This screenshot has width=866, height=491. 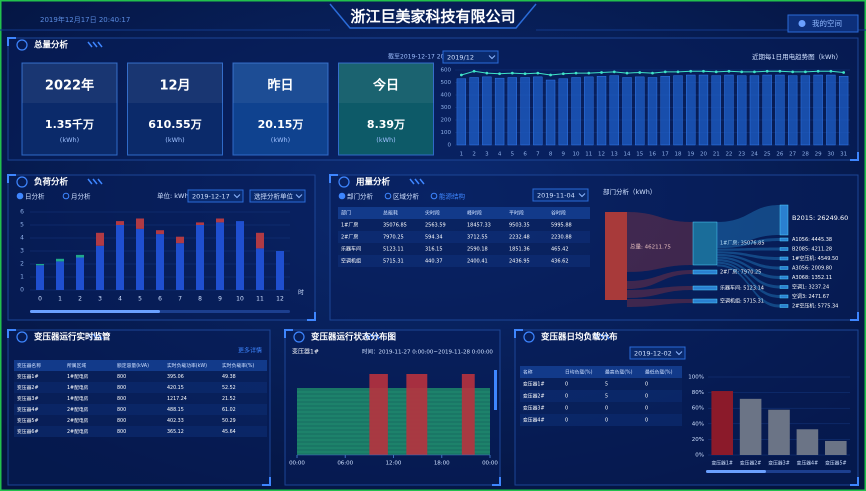 I want to click on scroll-handle, so click(x=495, y=390).